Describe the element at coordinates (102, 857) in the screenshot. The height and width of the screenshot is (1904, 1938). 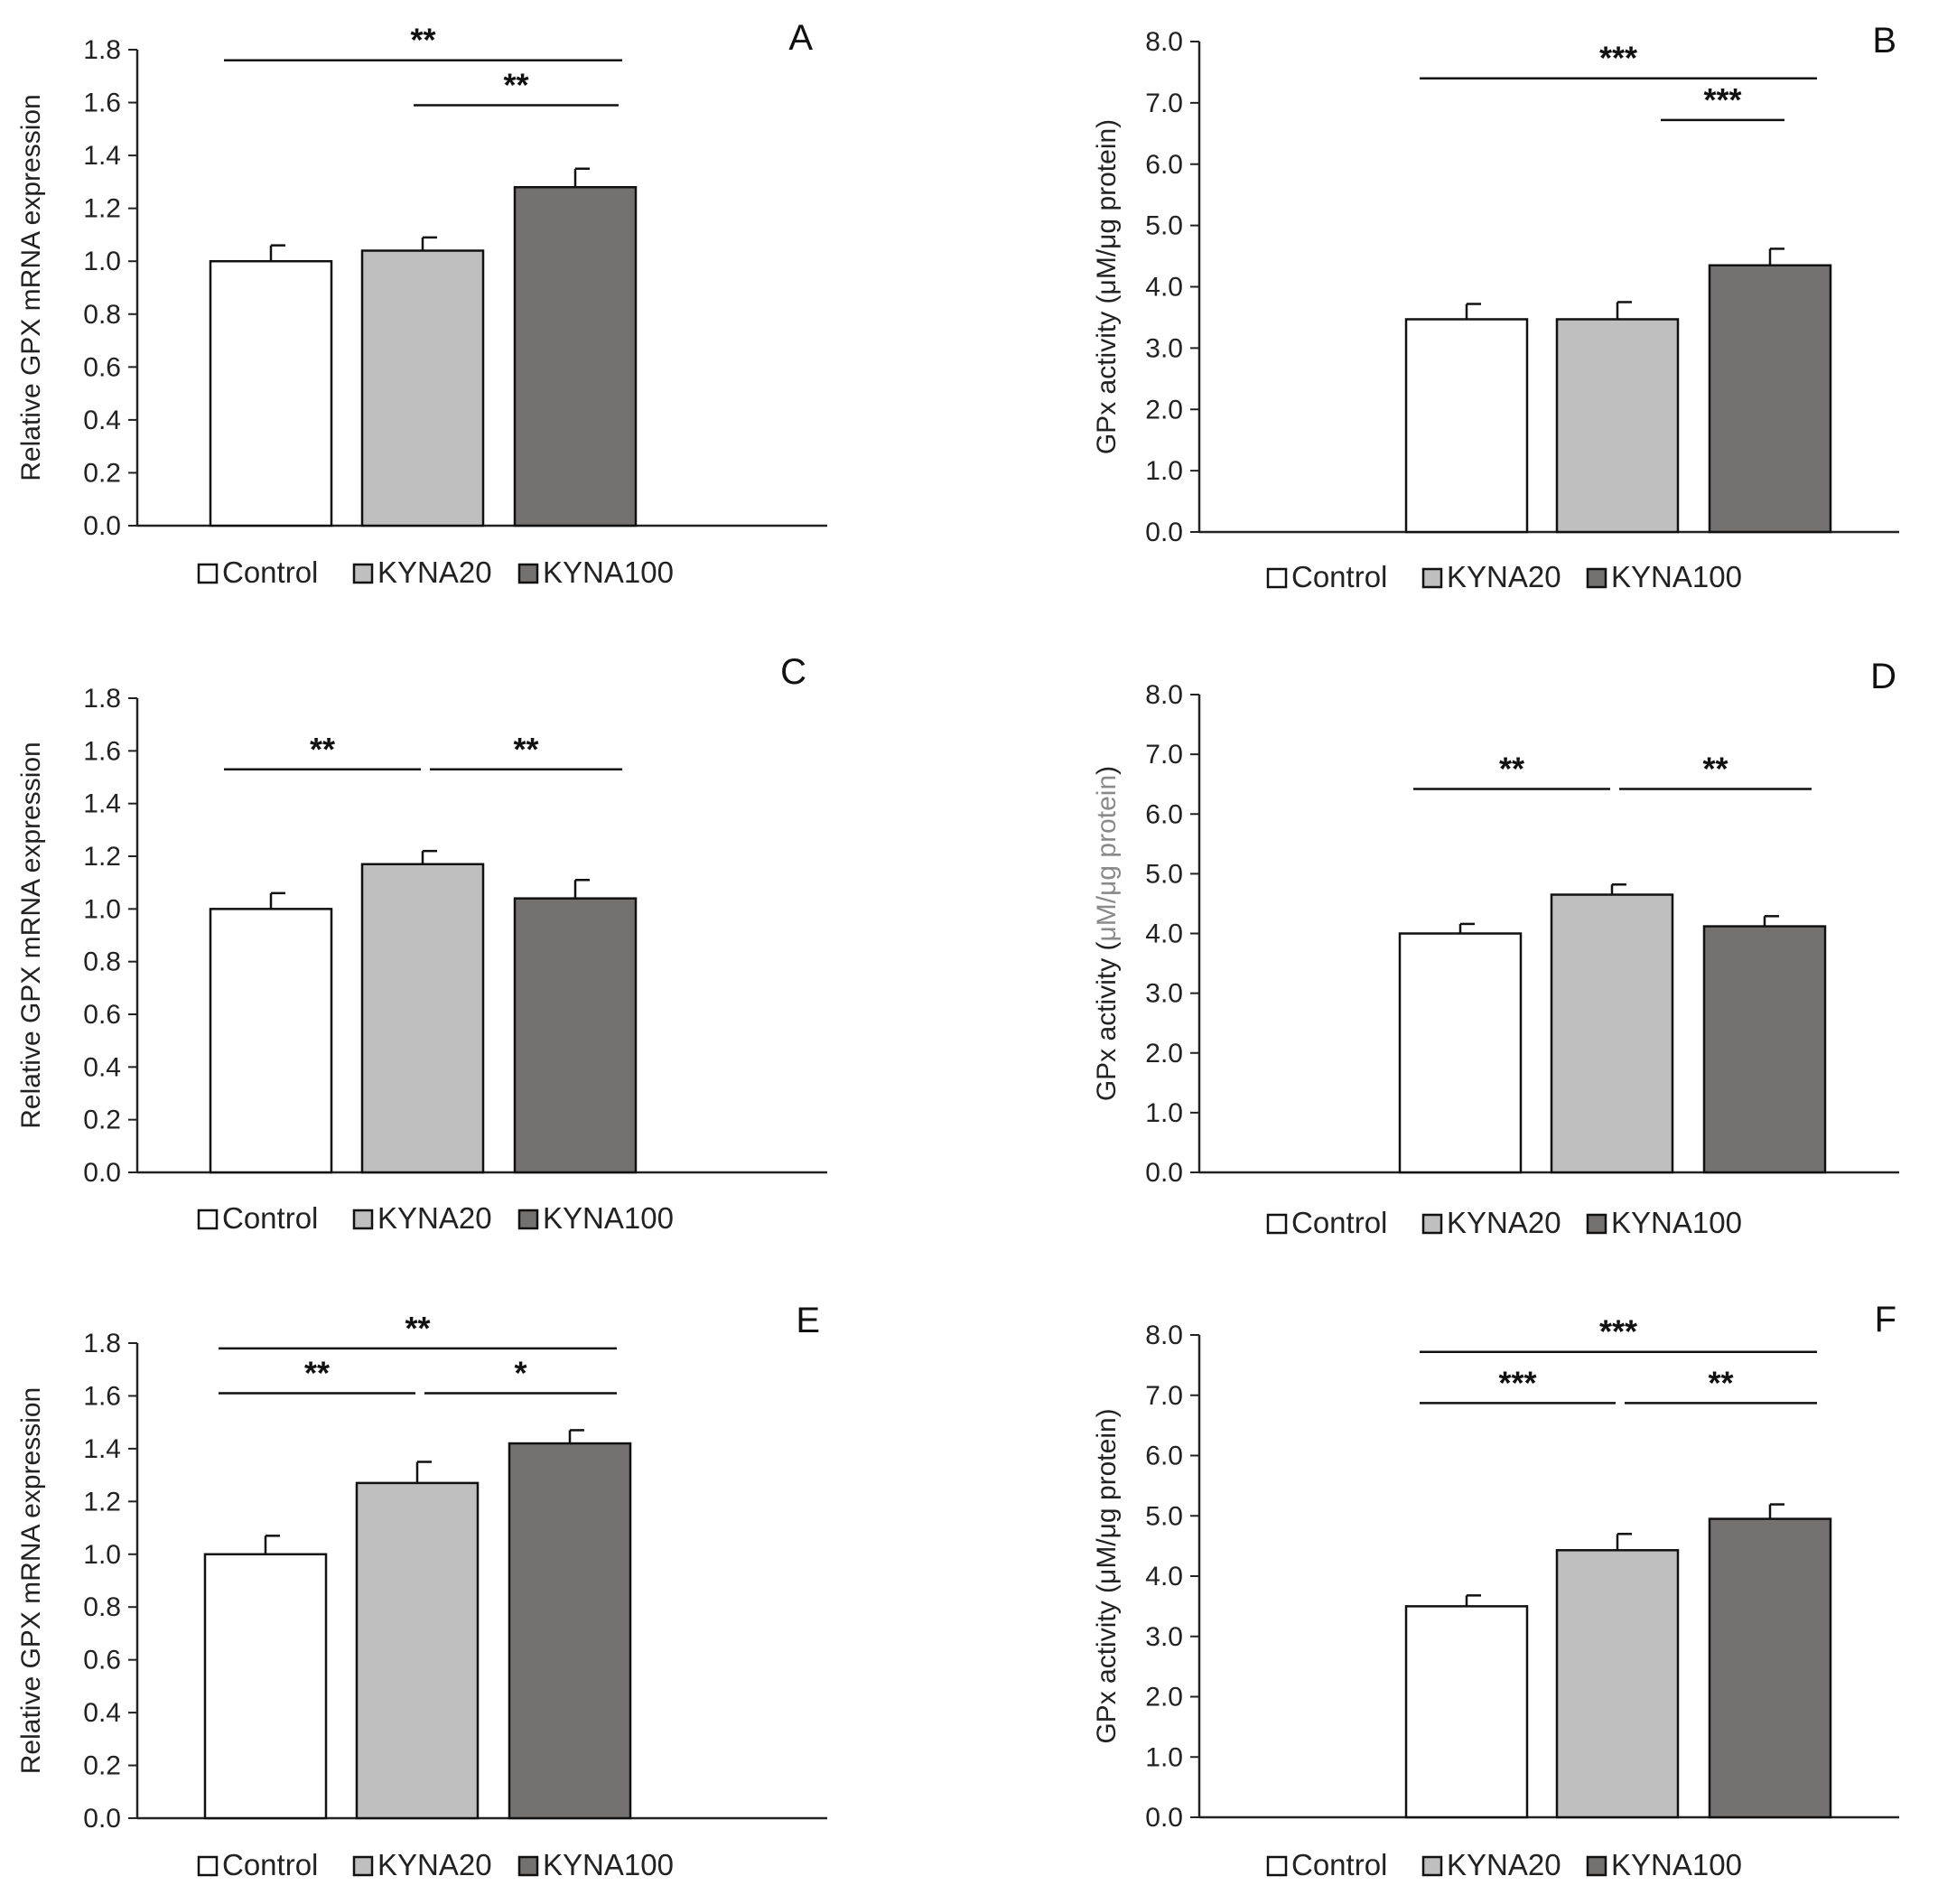
I see `y-tick-label: 1.2` at that location.